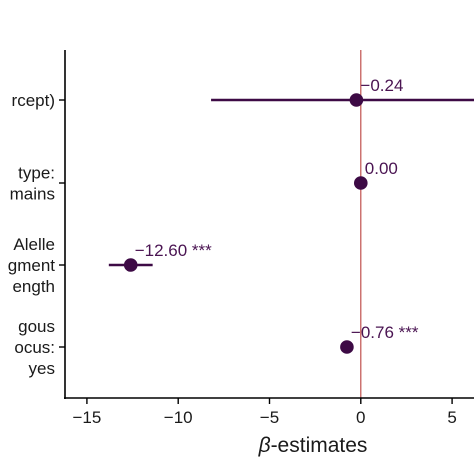 The width and height of the screenshot is (474, 474). What do you see at coordinates (173, 250) in the screenshot?
I see `value-label: −12.60 ***` at bounding box center [173, 250].